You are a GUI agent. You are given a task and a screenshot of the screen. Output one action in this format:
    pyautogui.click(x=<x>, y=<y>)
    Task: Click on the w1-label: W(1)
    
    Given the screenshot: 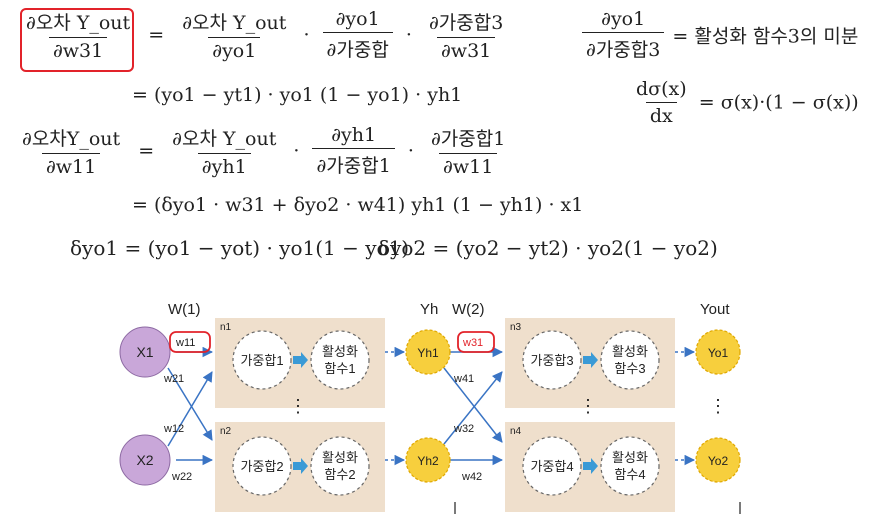 What is the action you would take?
    pyautogui.click(x=184, y=309)
    